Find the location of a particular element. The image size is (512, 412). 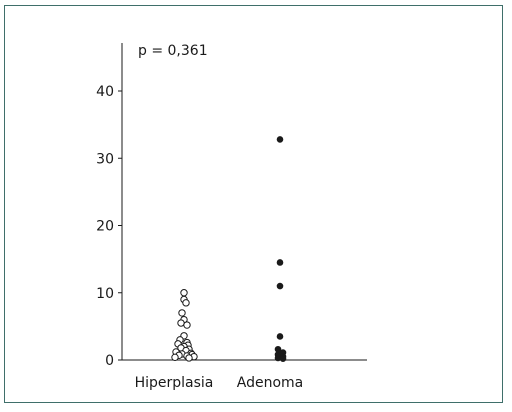

y-tick-label: 10 is located at coordinates (105, 294).